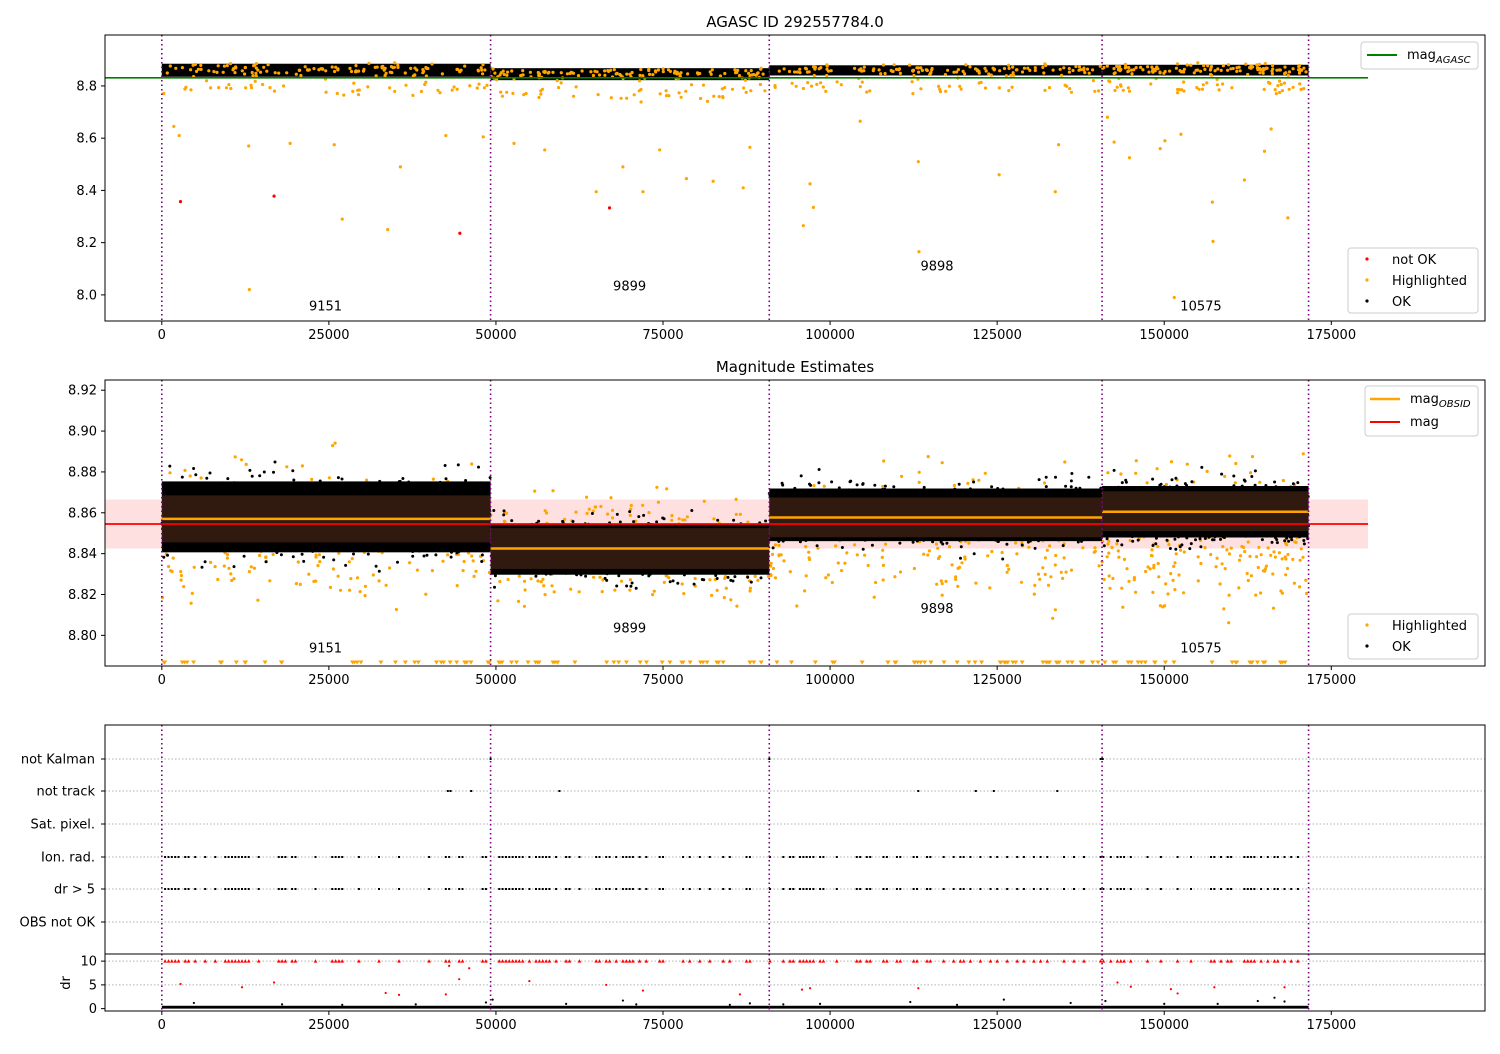 This screenshot has height=1054, width=1500. I want to click on legend2-highlighted-marker, so click(1366, 624).